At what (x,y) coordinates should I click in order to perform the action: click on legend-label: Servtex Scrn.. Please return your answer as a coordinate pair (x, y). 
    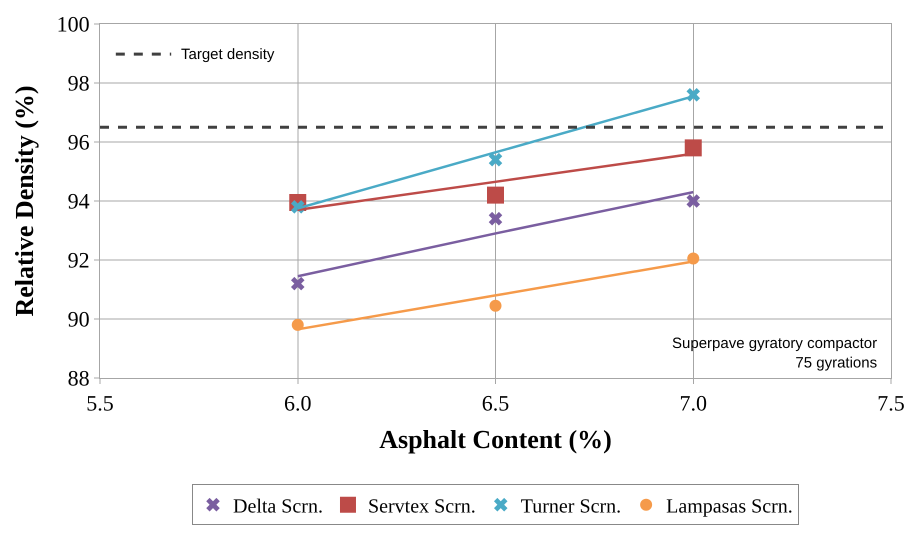
    Looking at the image, I should click on (422, 507).